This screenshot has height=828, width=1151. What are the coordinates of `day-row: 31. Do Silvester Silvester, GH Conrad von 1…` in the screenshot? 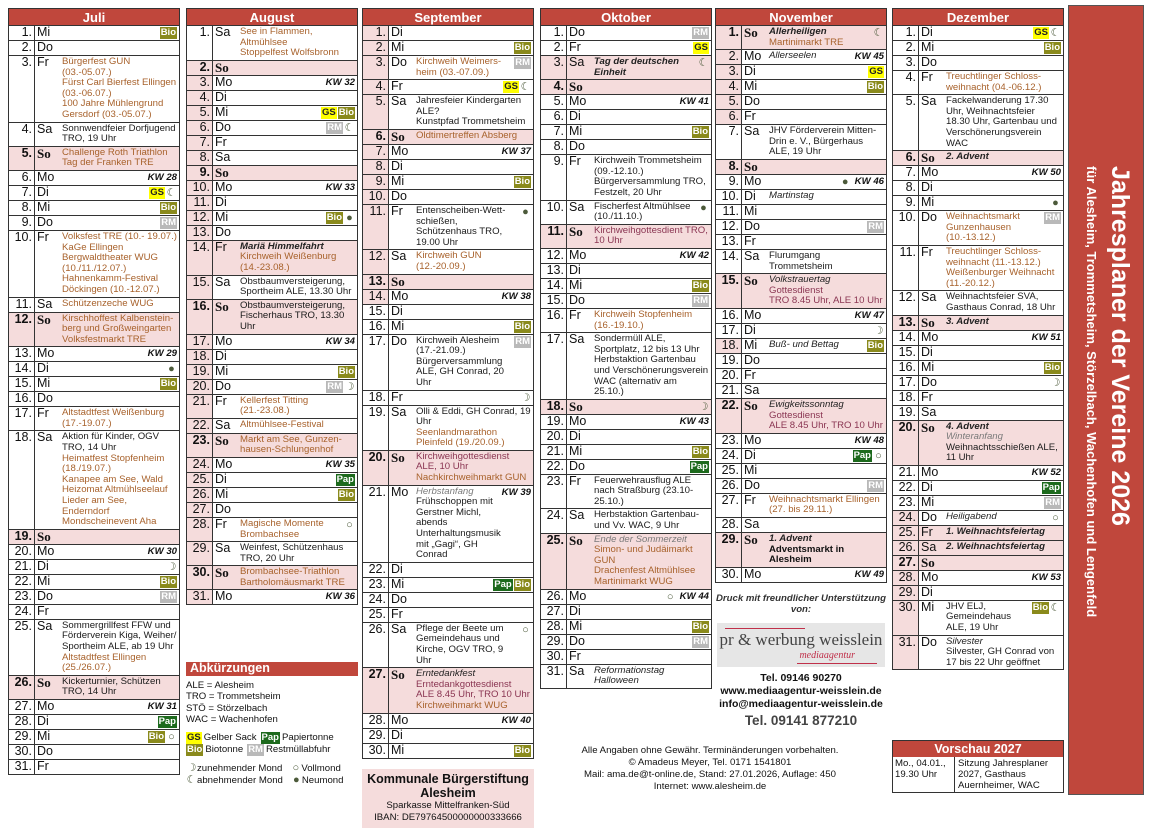 It's located at (978, 653).